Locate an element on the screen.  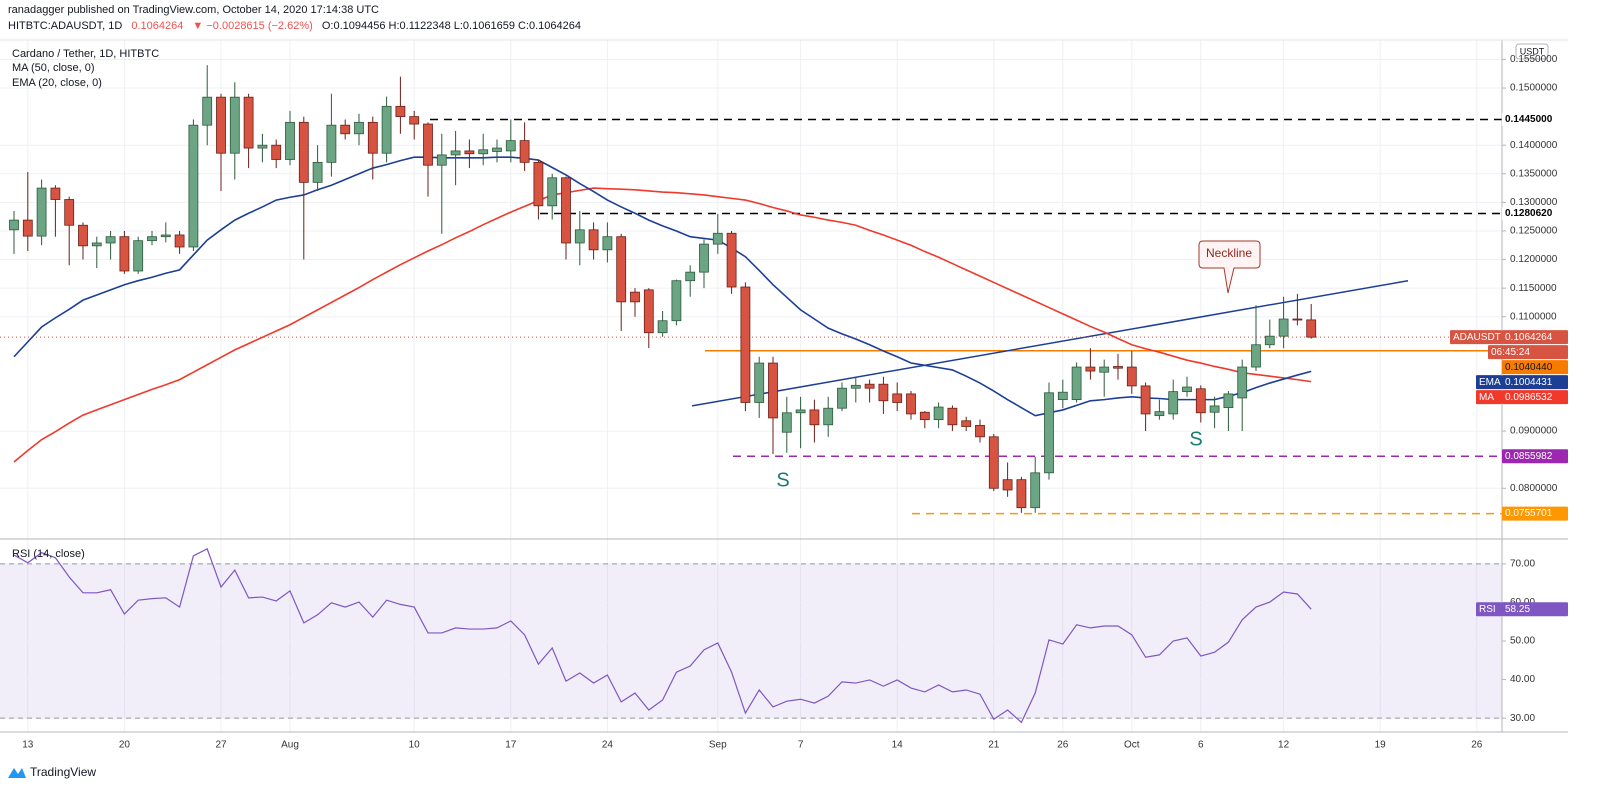
rsi-tag-name: RSI is located at coordinates (1487, 609).